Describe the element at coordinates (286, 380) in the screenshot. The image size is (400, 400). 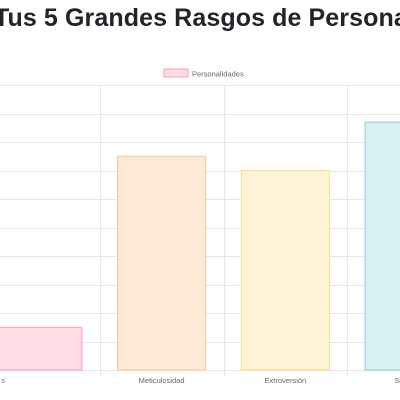
I see `x-tick-label: Extroversión` at that location.